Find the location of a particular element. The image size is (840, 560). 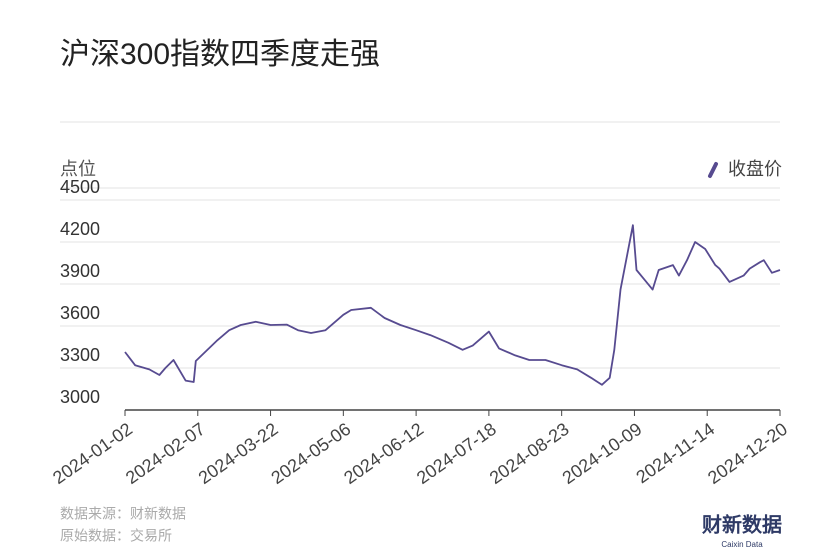

x-tick-label: 2024-10-09 is located at coordinates (602, 453).